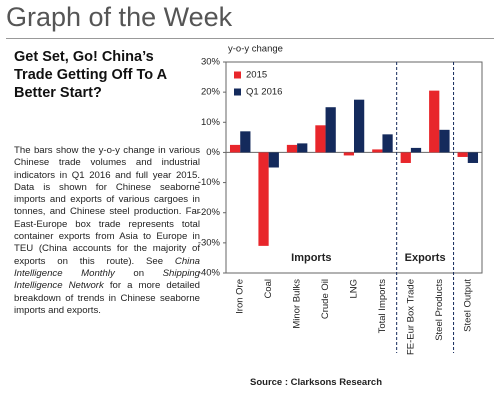 Image resolution: width=500 pixels, height=410 pixels. I want to click on y-tick-label: 20%, so click(211, 92).